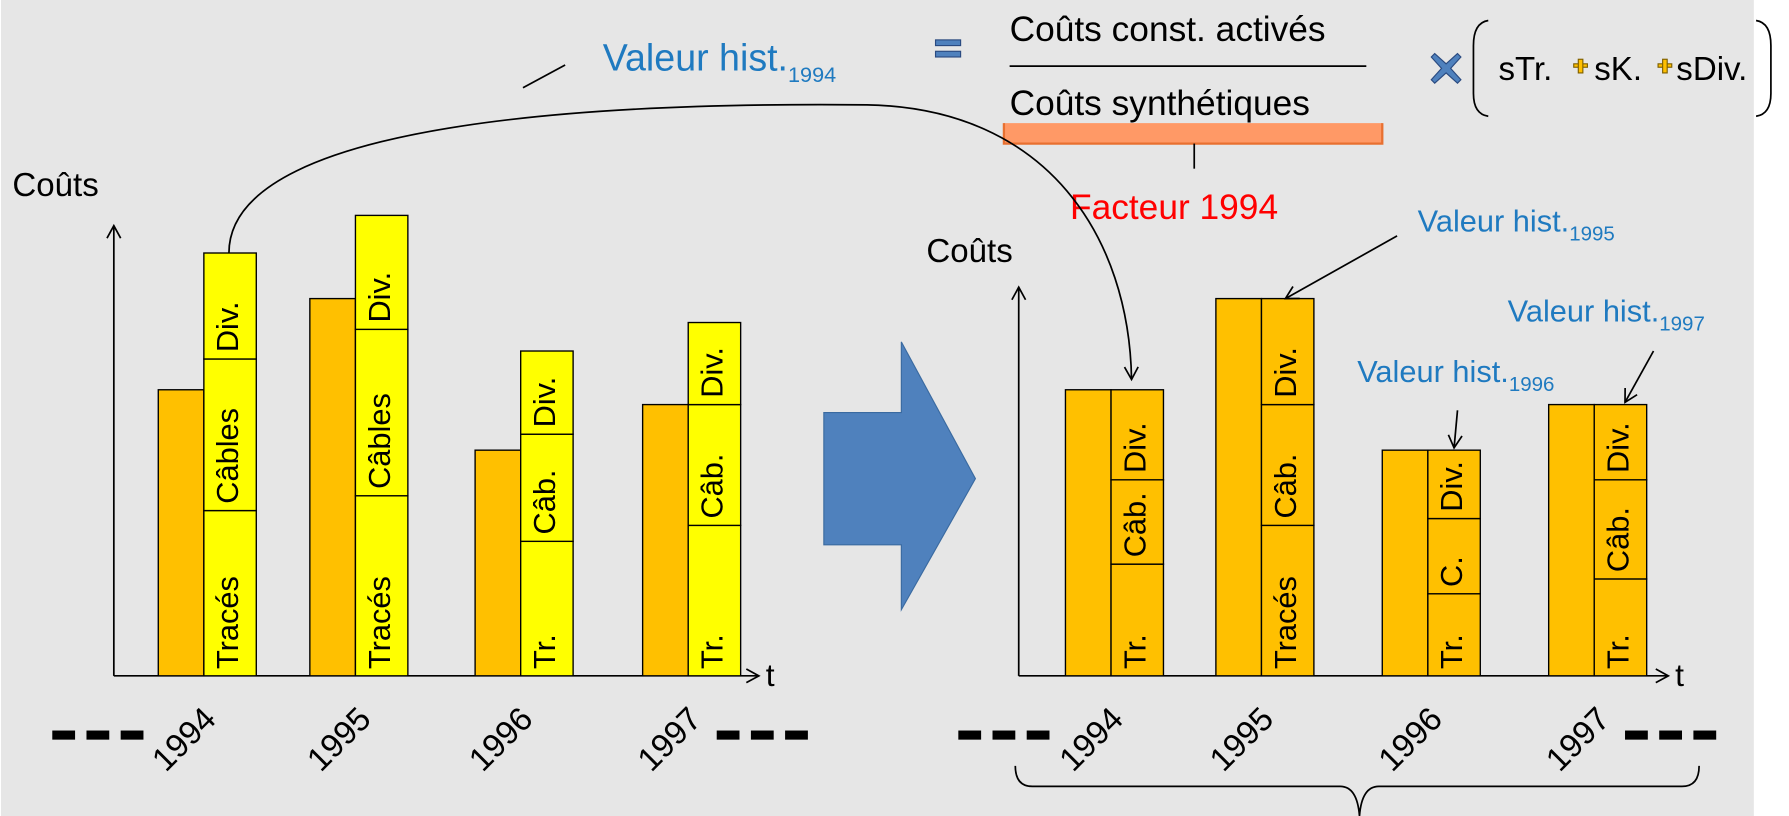 This screenshot has height=816, width=1789. Describe the element at coordinates (1160, 103) in the screenshot. I see `denominator: Coûts synthétiques` at that location.